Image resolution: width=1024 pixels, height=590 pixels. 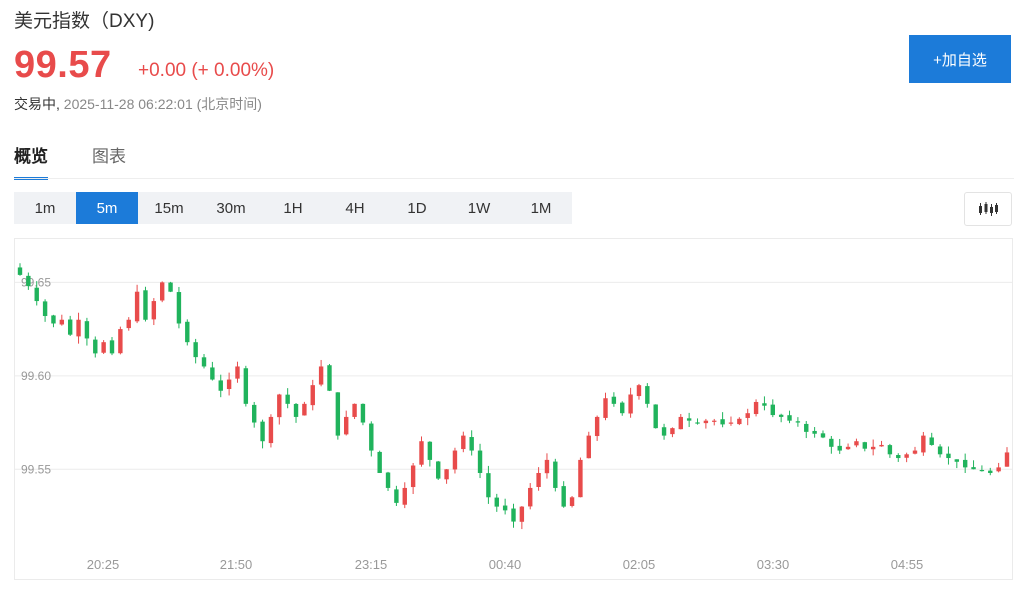 What do you see at coordinates (231, 208) in the screenshot?
I see `period-30m: 30m` at bounding box center [231, 208].